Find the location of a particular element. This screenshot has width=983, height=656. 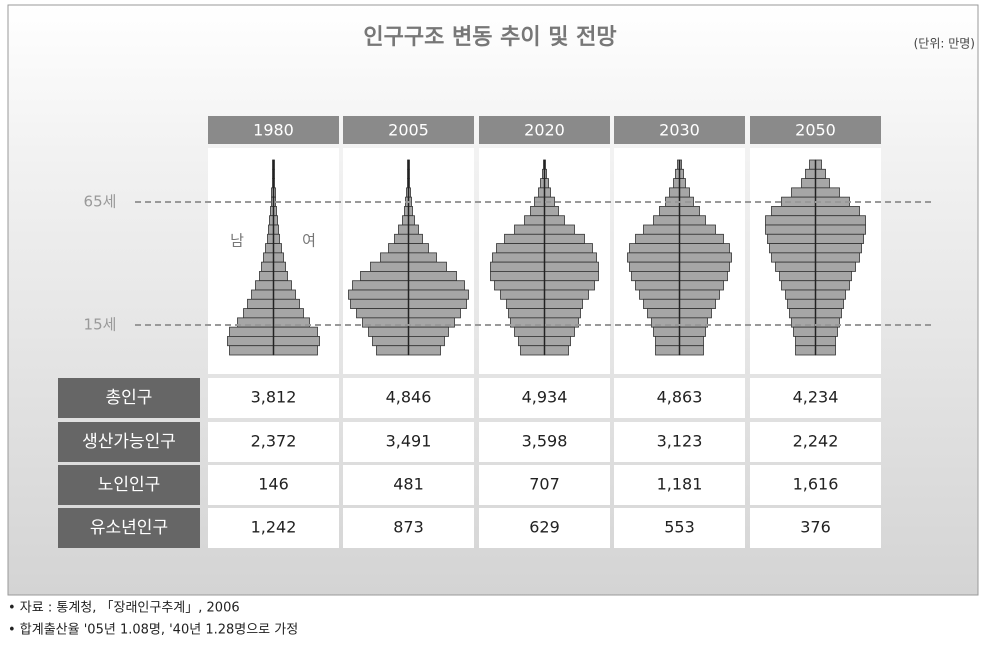

year-label: 2050 is located at coordinates (815, 130).